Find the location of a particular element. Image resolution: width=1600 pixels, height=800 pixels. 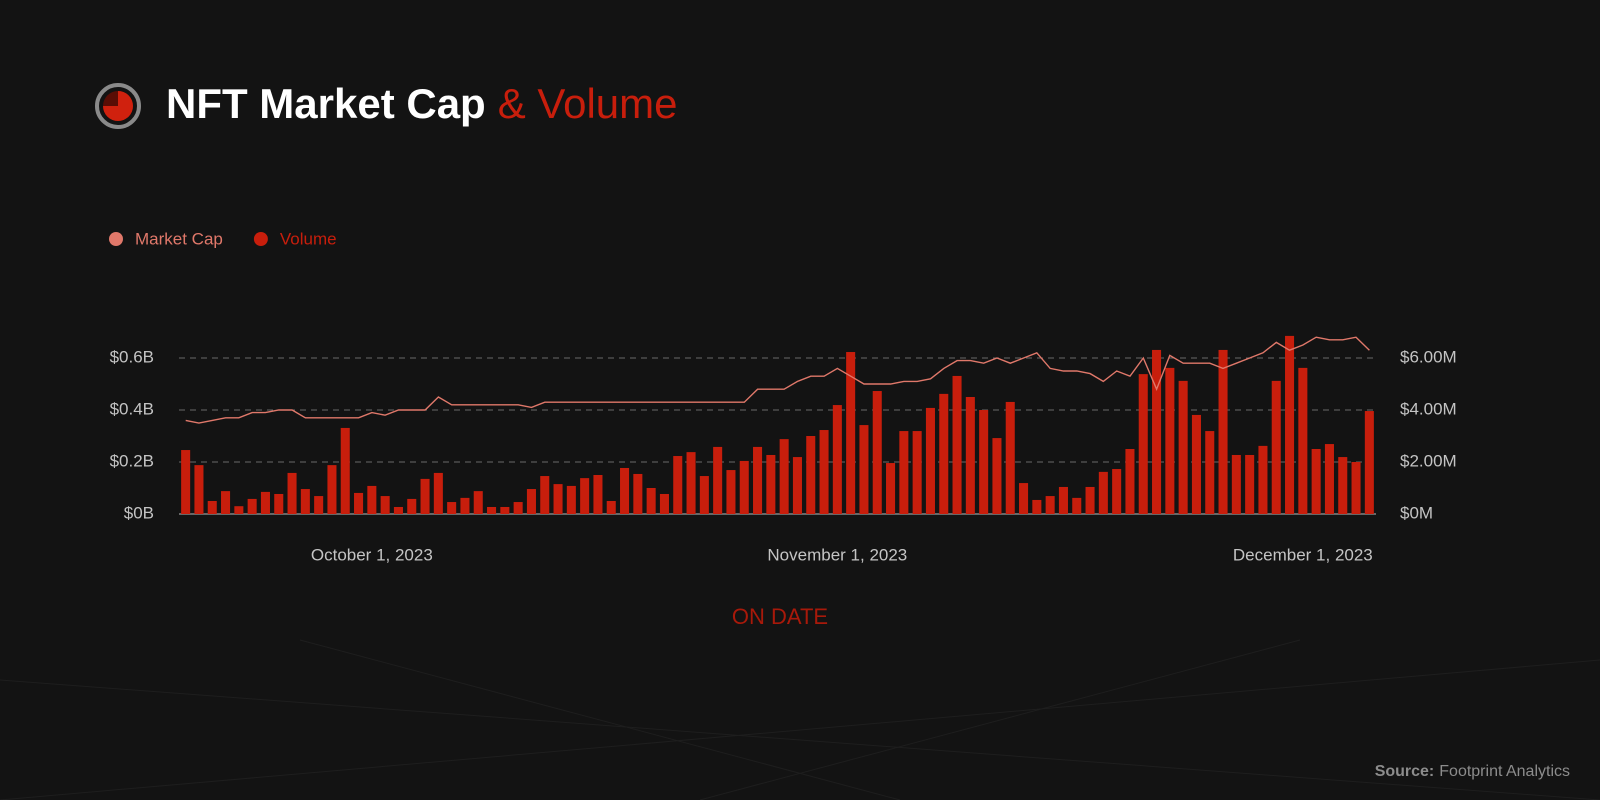

y-tick-label: $0.2B is located at coordinates (132, 460).